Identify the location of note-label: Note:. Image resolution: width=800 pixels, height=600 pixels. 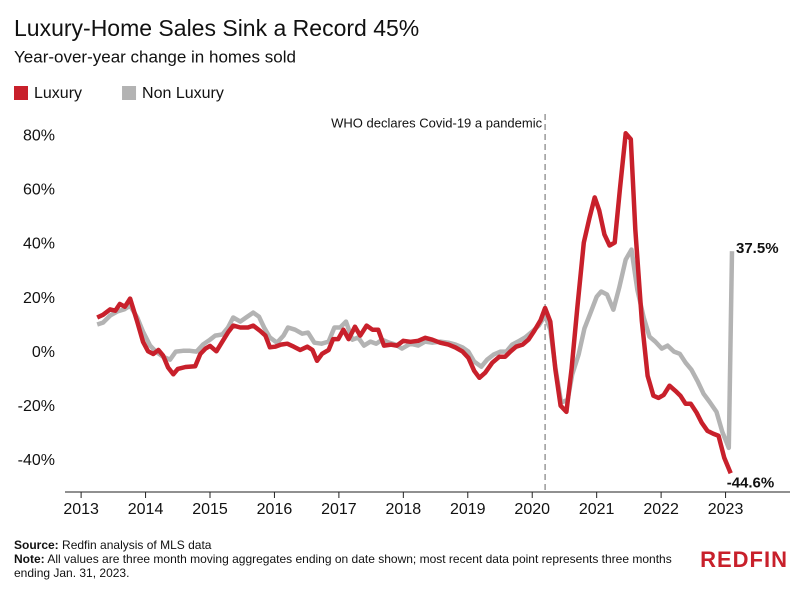
(29, 559).